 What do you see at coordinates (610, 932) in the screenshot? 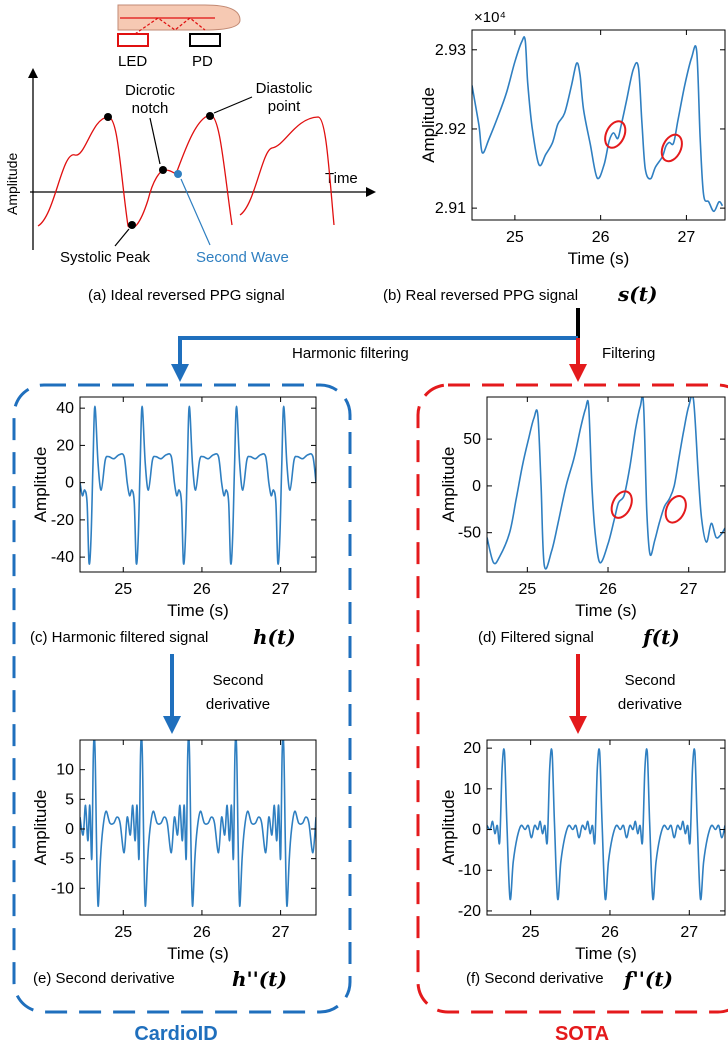
I see `x-tick-label-f: 26` at bounding box center [610, 932].